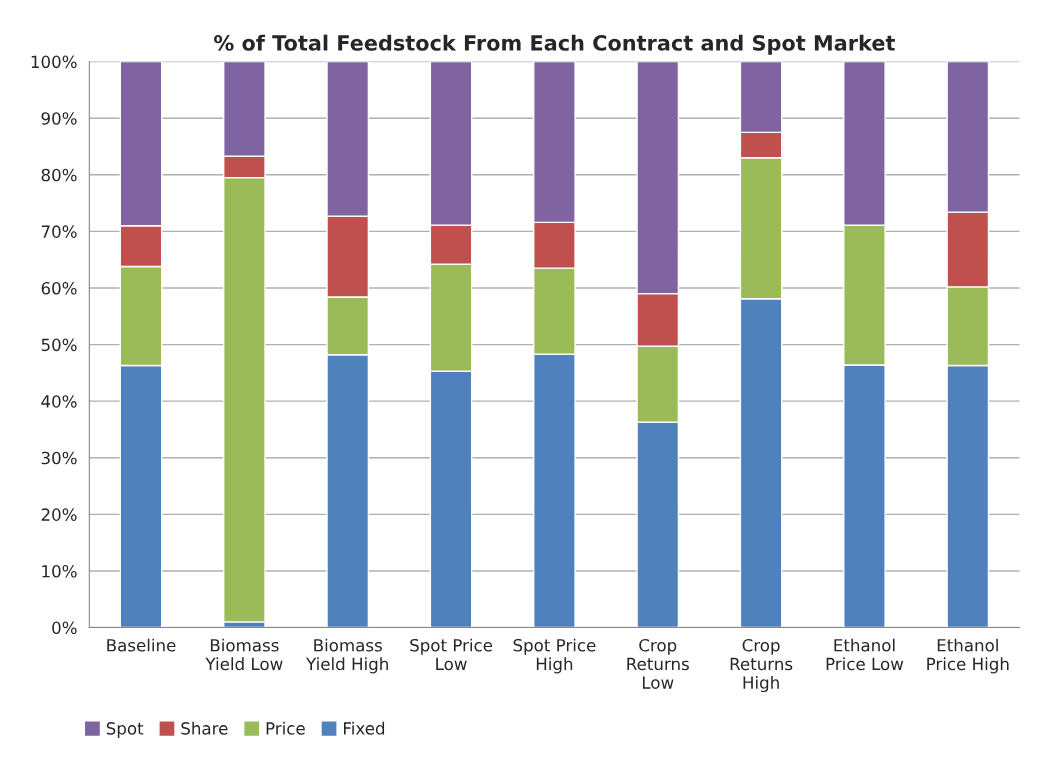 The height and width of the screenshot is (770, 1051). I want to click on y-tick-label: 100%, so click(54, 62).